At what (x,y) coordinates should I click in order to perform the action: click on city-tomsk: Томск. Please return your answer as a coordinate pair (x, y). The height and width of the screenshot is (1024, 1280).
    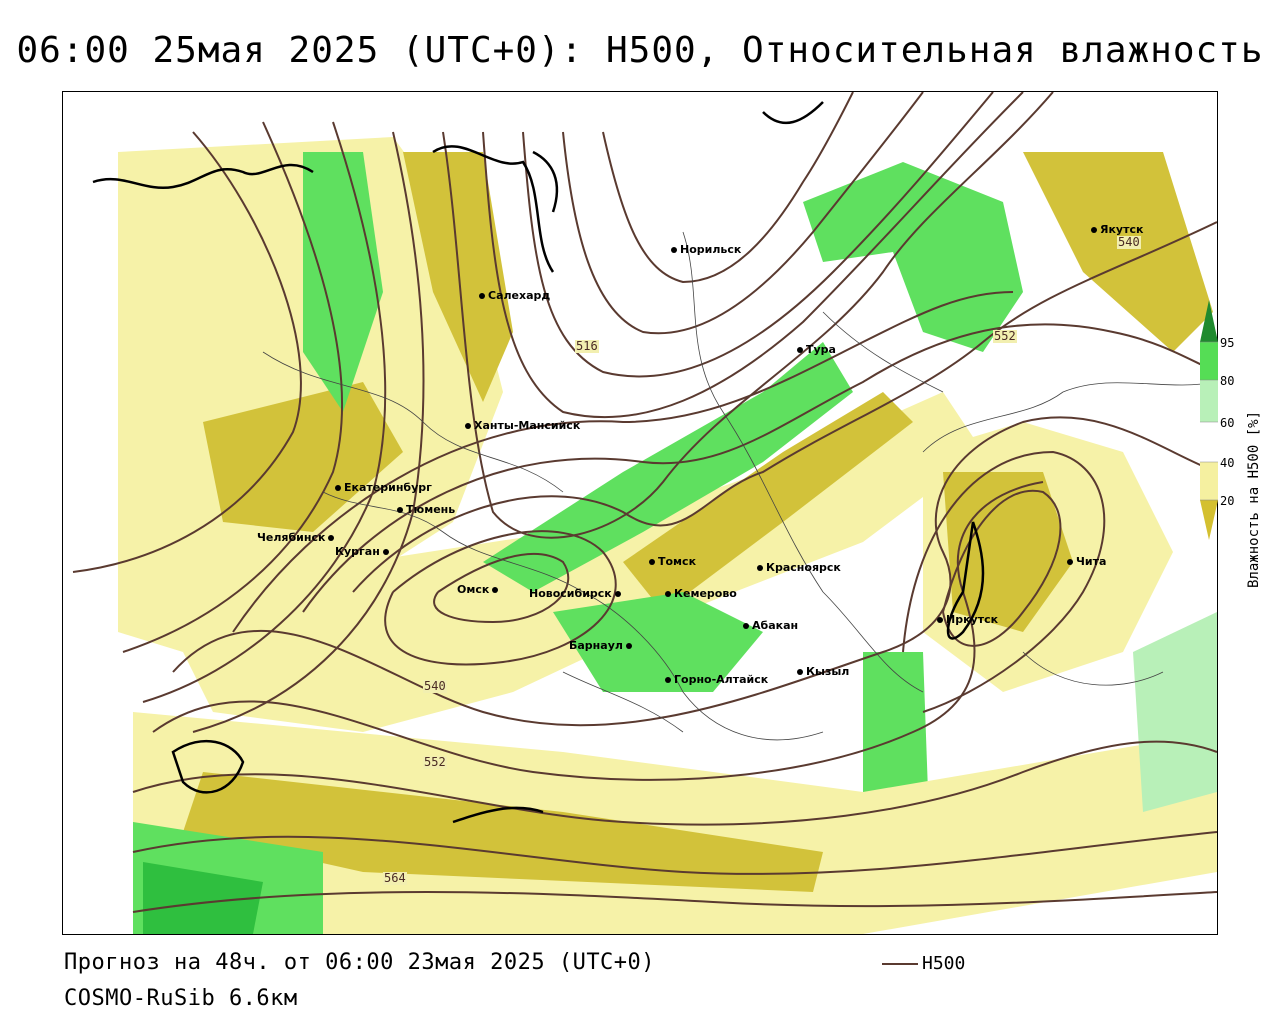
    Looking at the image, I should click on (672, 562).